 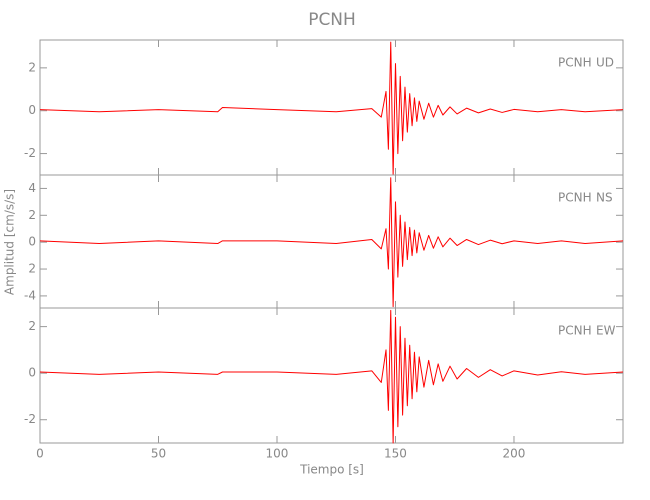 What do you see at coordinates (606, 331) in the screenshot?
I see `component-label: EW` at bounding box center [606, 331].